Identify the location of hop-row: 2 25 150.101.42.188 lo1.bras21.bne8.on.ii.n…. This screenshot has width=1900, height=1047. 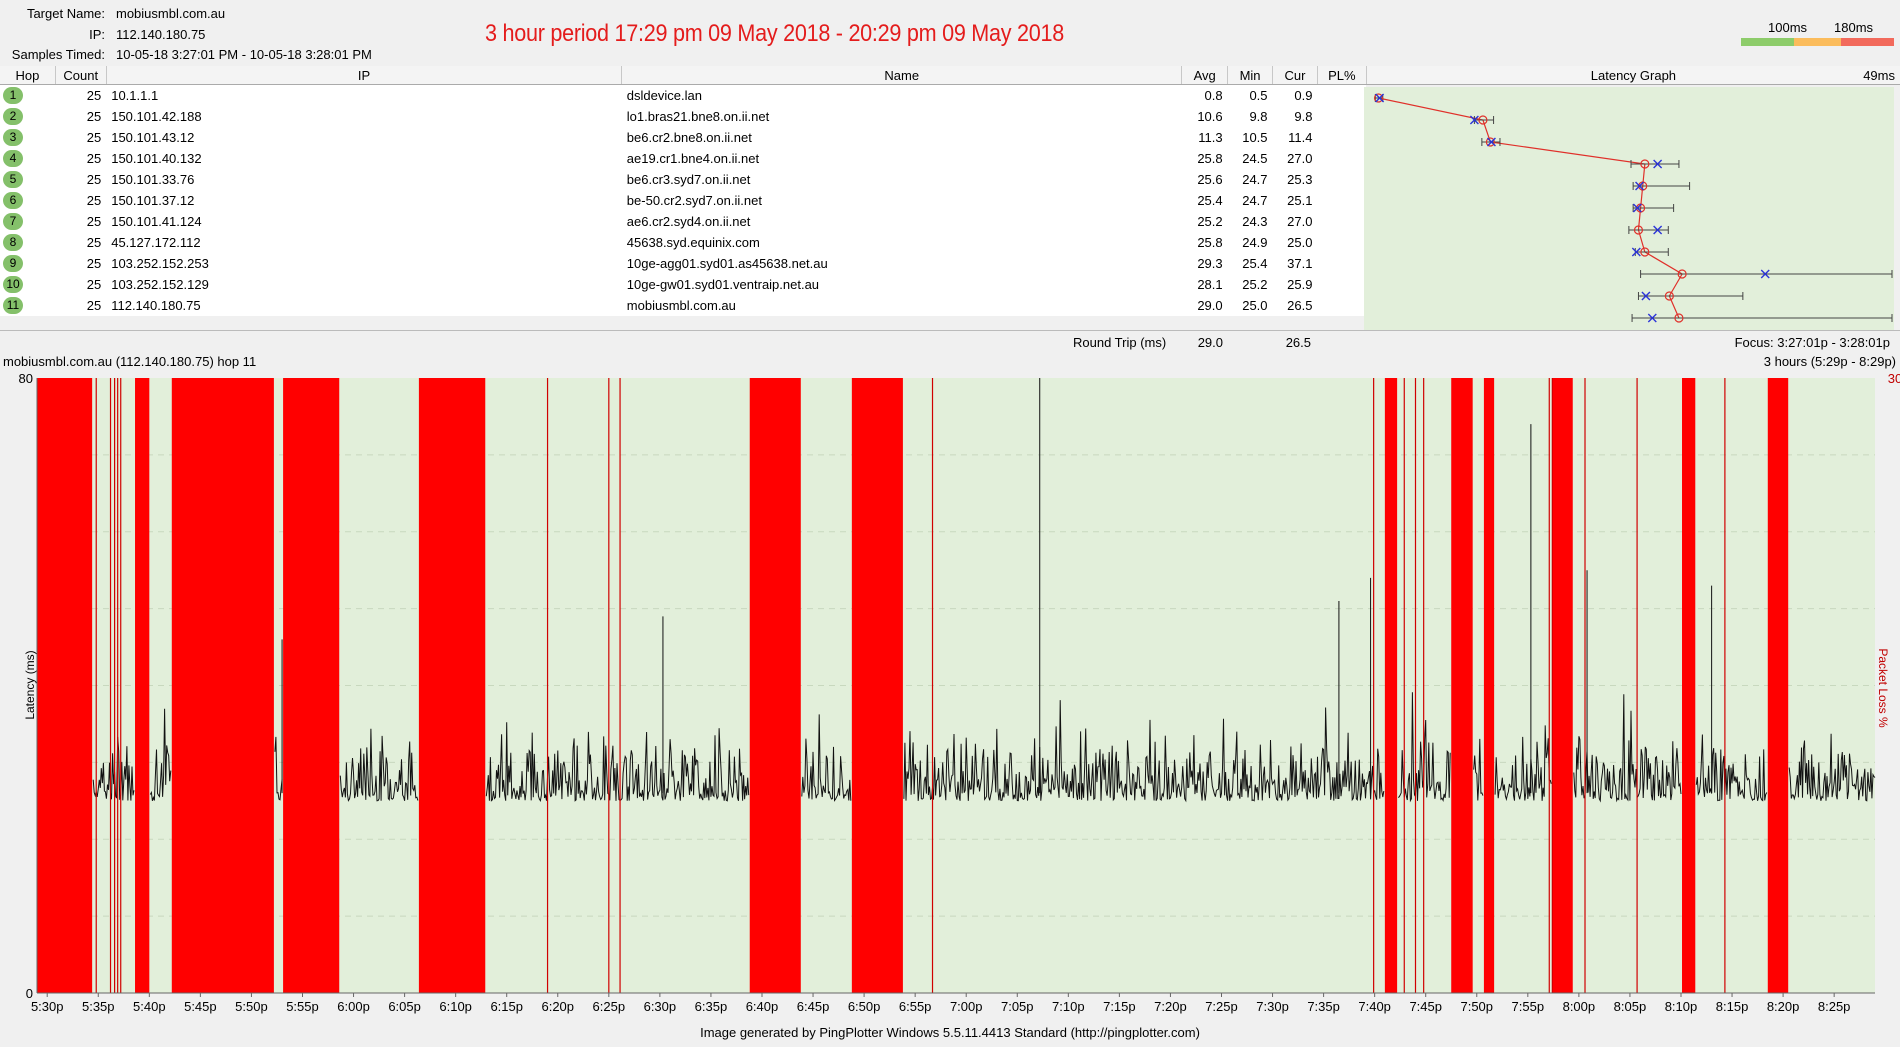
(950, 116).